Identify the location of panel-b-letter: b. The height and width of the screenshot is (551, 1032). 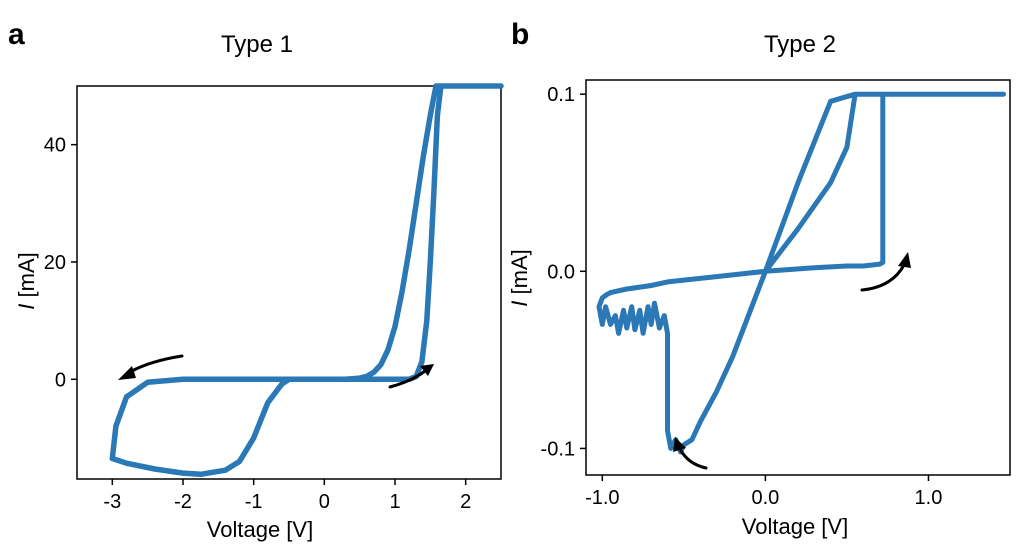
(520, 34).